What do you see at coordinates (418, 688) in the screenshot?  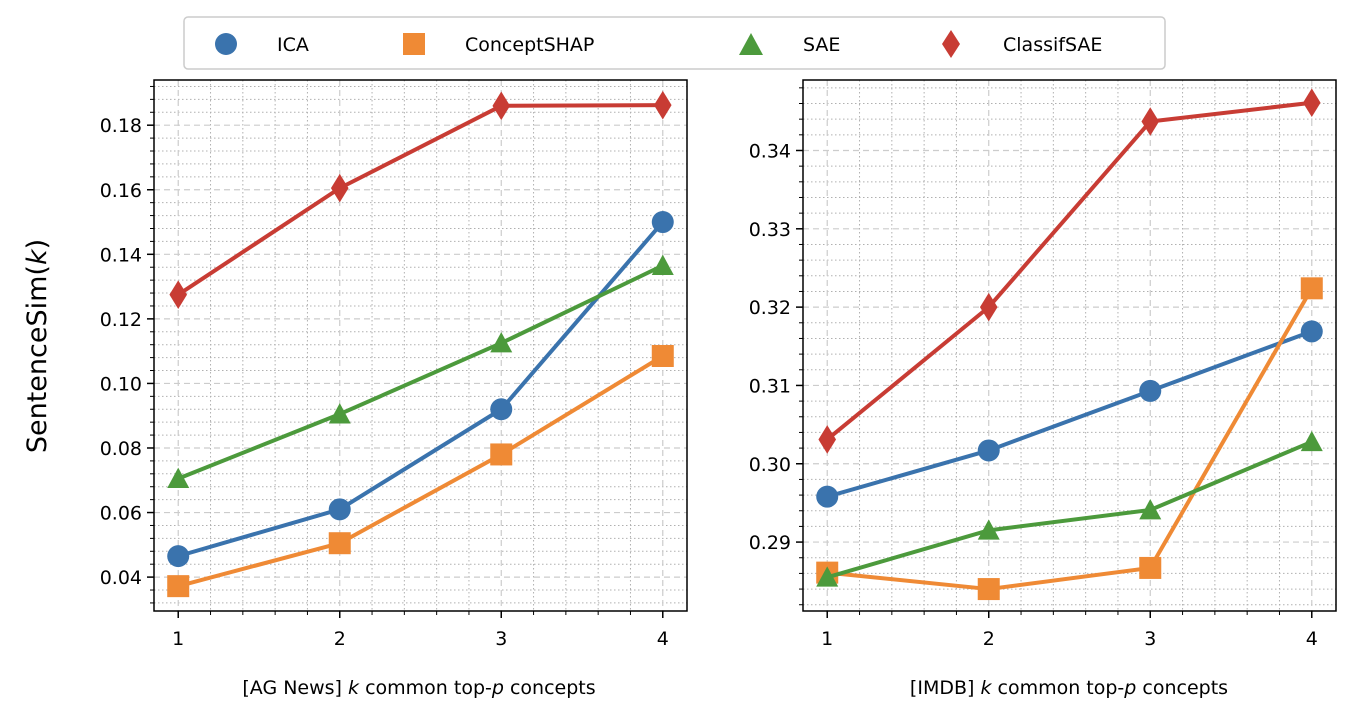 I see `x-axis-title: [AG News] k common top-p concepts` at bounding box center [418, 688].